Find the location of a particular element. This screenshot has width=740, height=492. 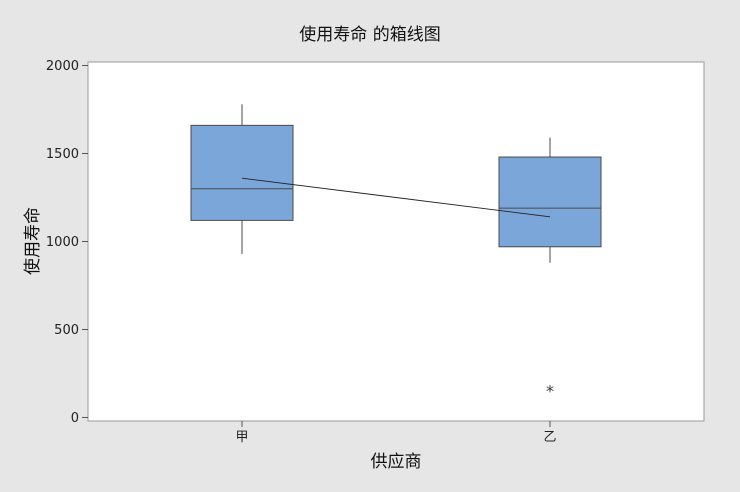

y-axis-label: 使用寿命 is located at coordinates (32, 241).